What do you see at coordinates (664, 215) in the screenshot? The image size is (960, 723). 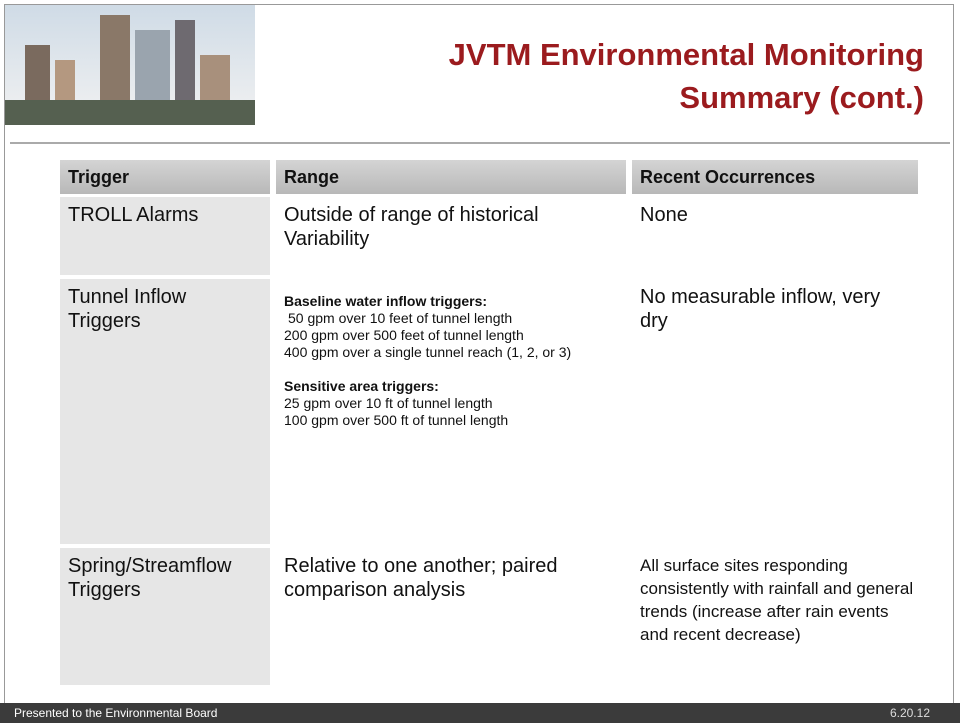 I see `occurrence-cell: None` at bounding box center [664, 215].